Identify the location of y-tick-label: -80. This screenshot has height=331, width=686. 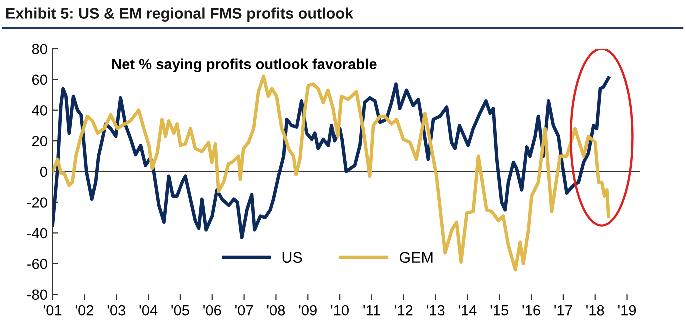
(38, 295).